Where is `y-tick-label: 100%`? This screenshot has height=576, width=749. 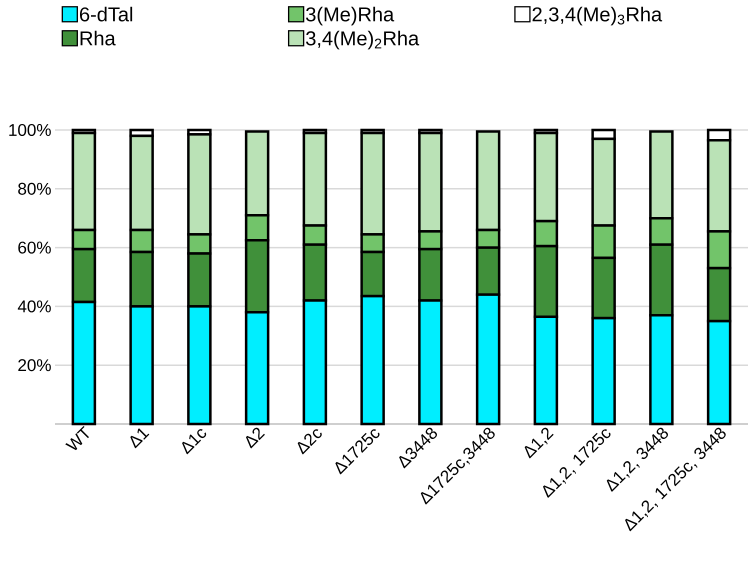 y-tick-label: 100% is located at coordinates (30, 130).